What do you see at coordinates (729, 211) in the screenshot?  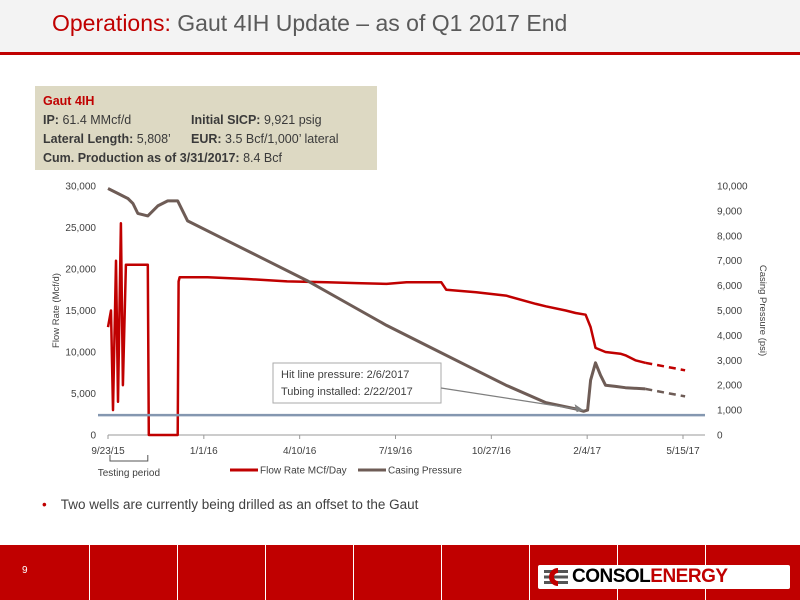 I see `y-right-tick-label: 9,000` at bounding box center [729, 211].